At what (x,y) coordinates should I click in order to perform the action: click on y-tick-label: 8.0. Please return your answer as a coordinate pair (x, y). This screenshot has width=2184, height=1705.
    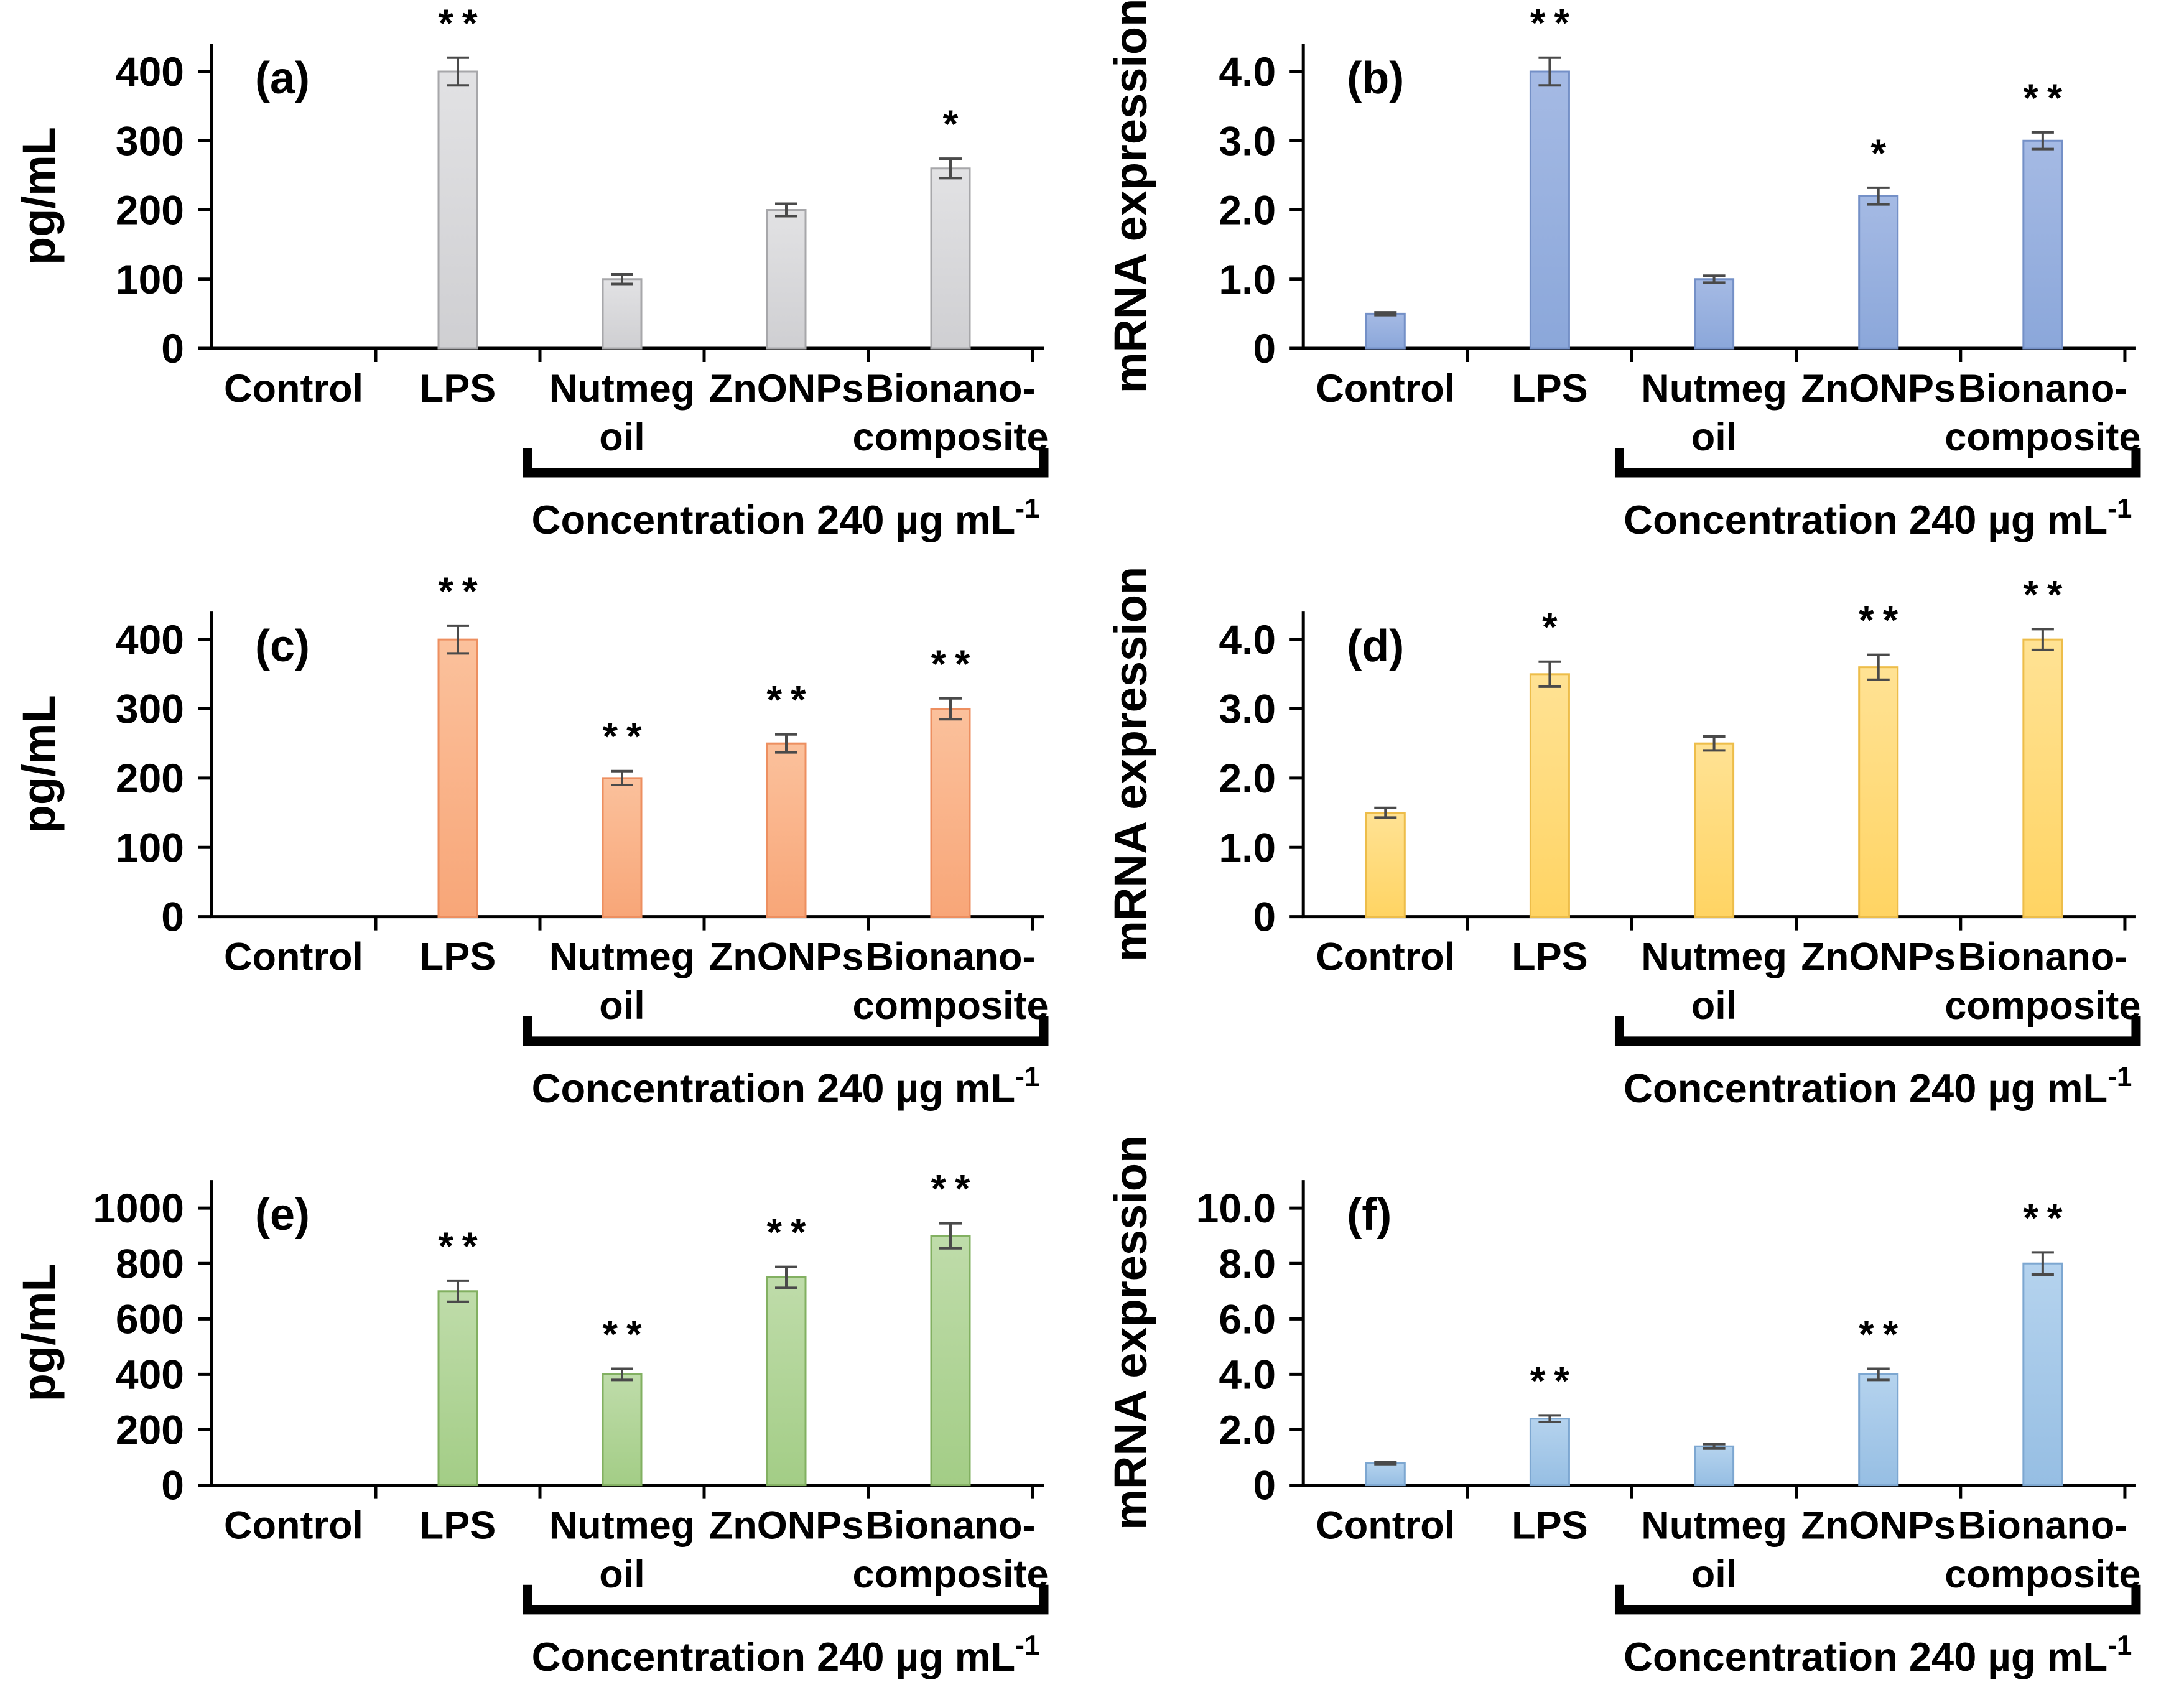
    Looking at the image, I should click on (1247, 1263).